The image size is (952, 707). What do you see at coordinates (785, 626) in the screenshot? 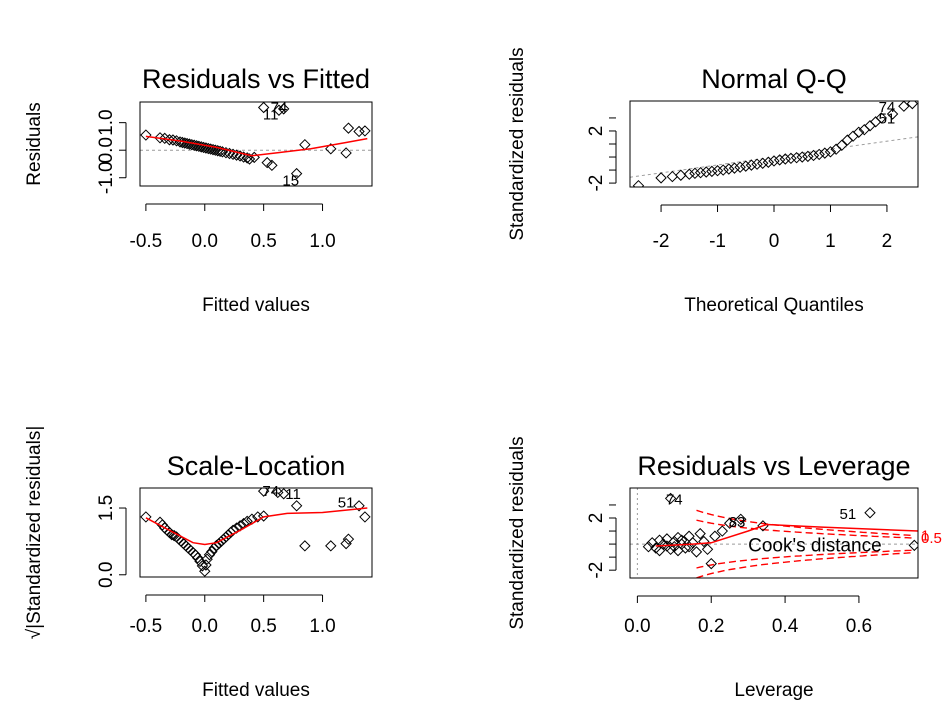
I see `x-tick-label: 0.4` at bounding box center [785, 626].